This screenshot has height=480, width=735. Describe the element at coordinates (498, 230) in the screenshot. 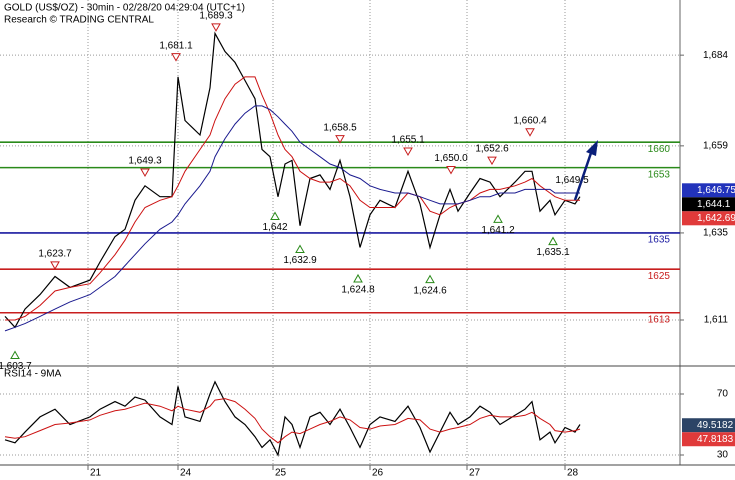

I see `low-label: 1,641.2` at that location.